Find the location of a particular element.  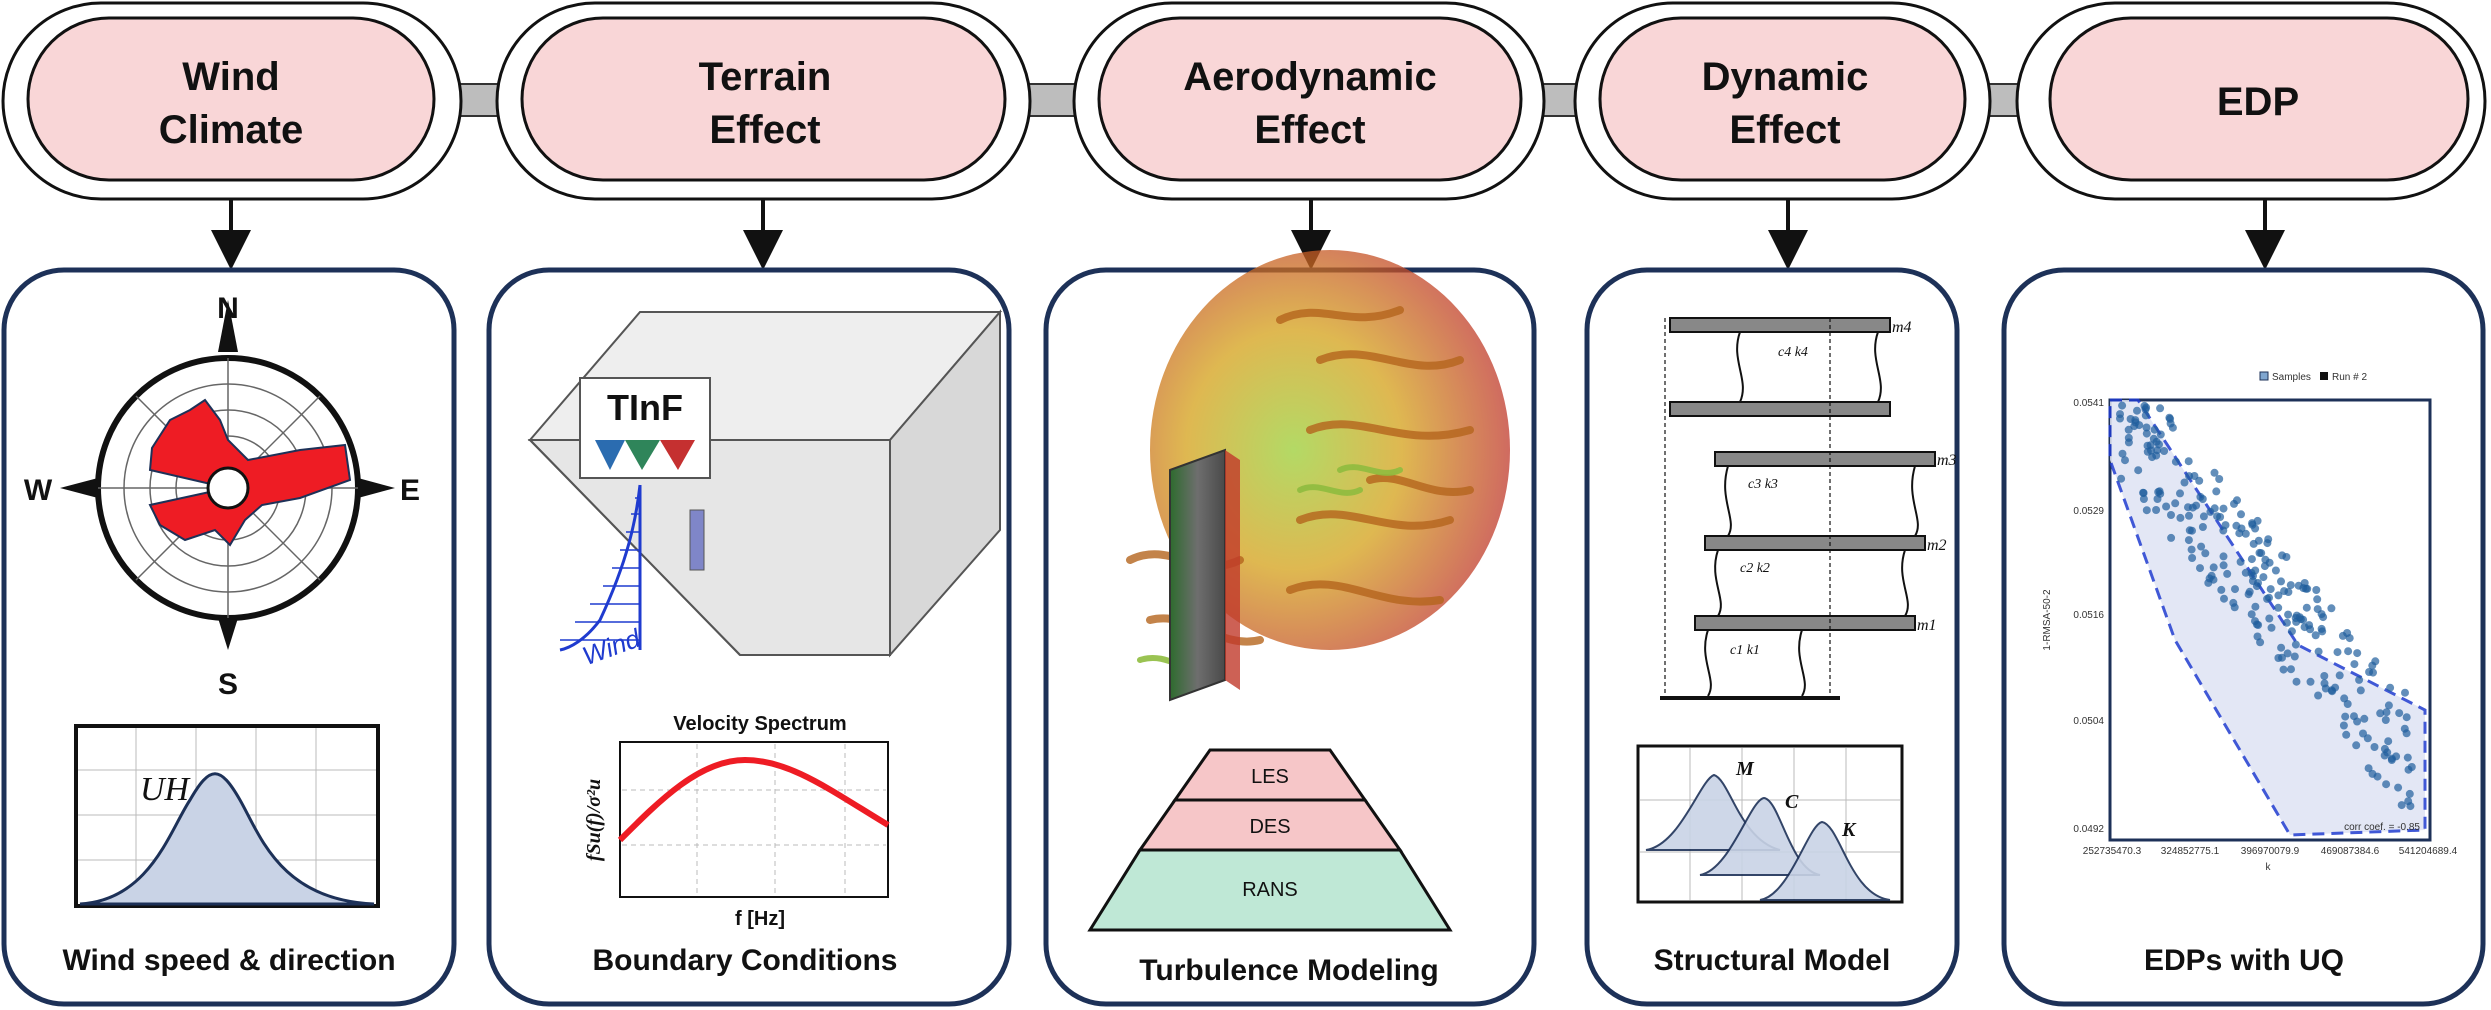

stage-title-line2: Effect is located at coordinates (764, 130).